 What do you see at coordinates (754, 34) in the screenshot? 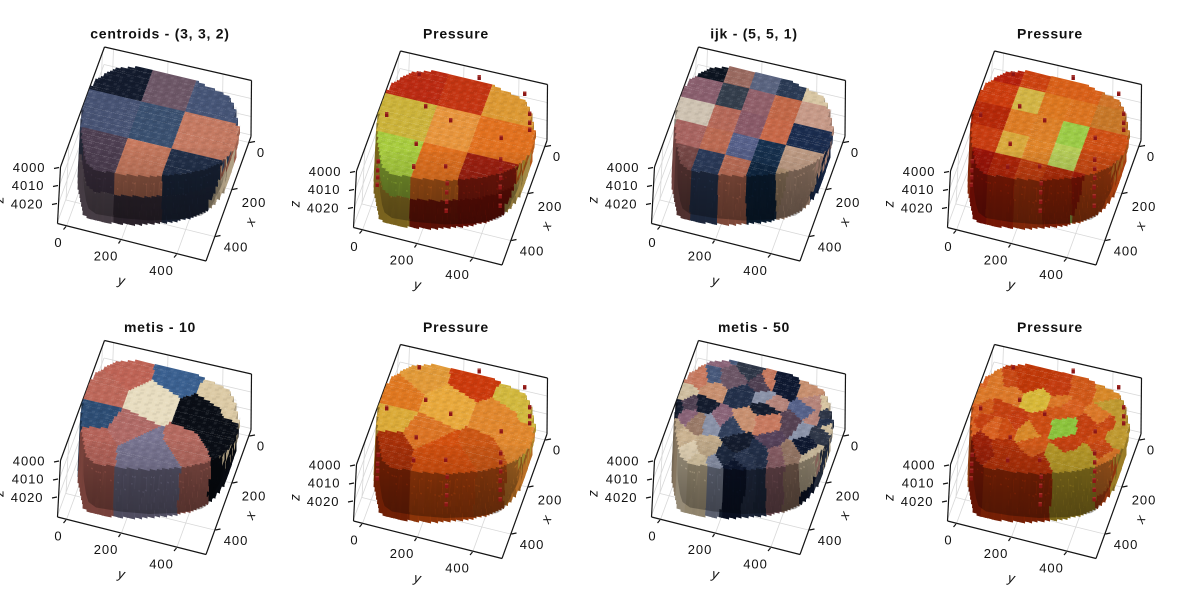
I see `svg-text: ijk - (5, 5, 1)` at bounding box center [754, 34].